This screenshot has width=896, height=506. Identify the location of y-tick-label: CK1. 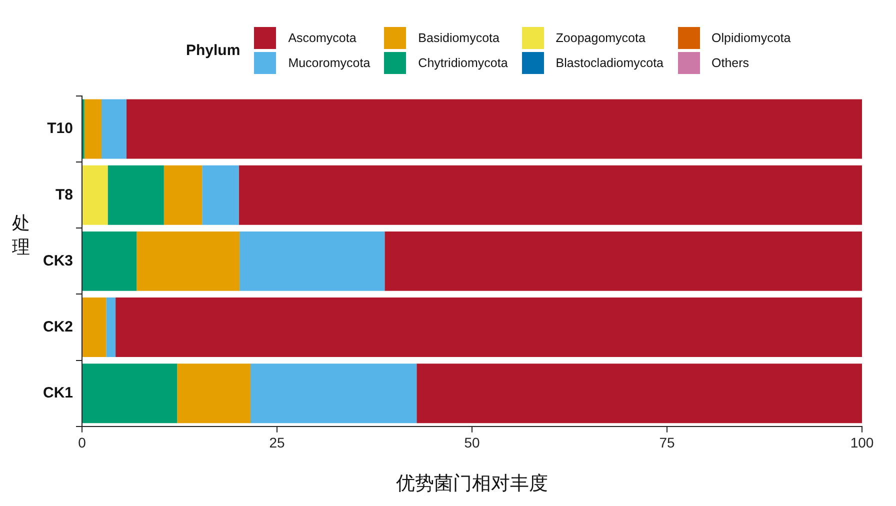
(58, 393).